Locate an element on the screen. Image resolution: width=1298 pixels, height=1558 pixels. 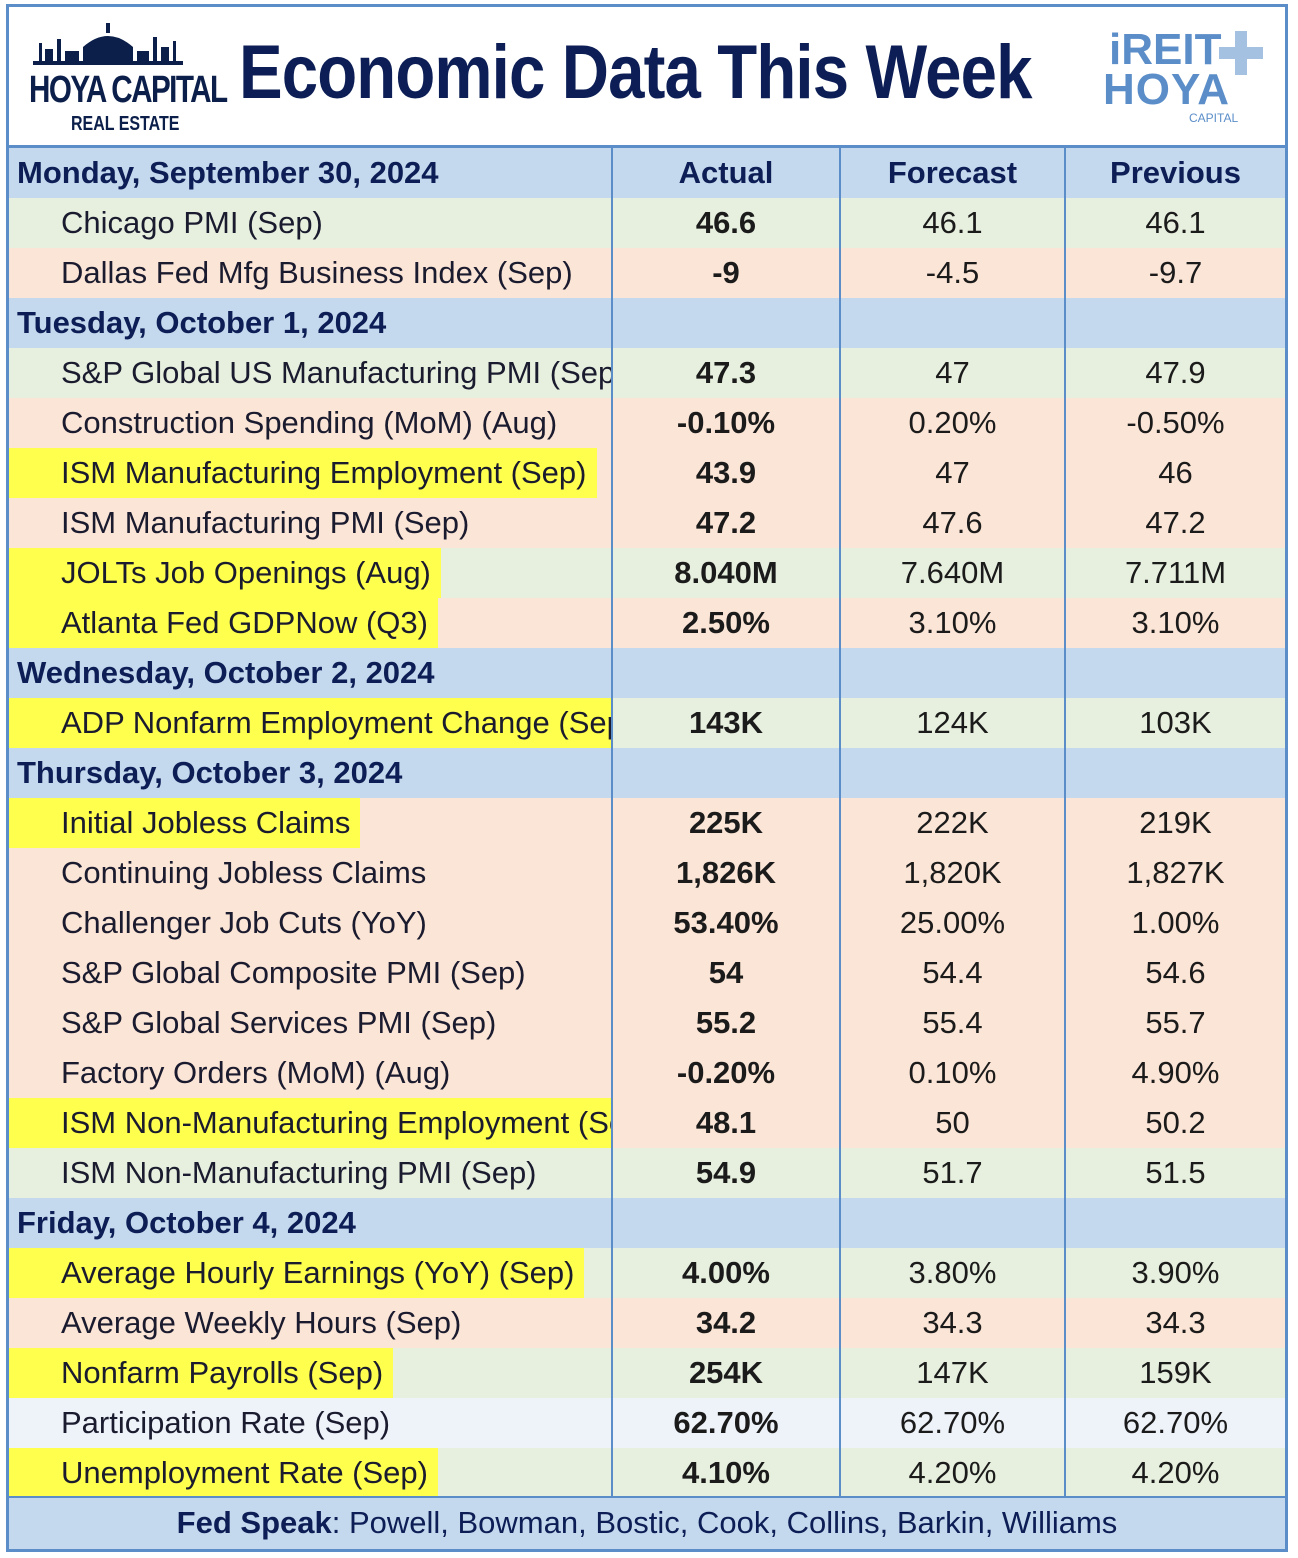
indicator-name-highlighted: Initial Jobless Claims is located at coordinates (185, 823).